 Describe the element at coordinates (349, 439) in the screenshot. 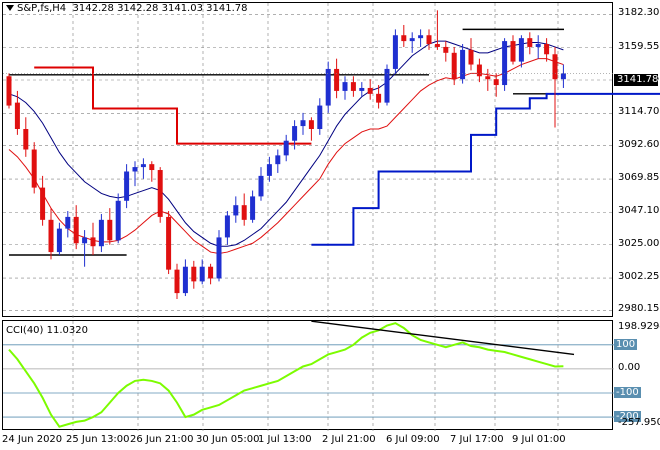

I see `time-axis-label: 2 Jul 21:00` at that location.